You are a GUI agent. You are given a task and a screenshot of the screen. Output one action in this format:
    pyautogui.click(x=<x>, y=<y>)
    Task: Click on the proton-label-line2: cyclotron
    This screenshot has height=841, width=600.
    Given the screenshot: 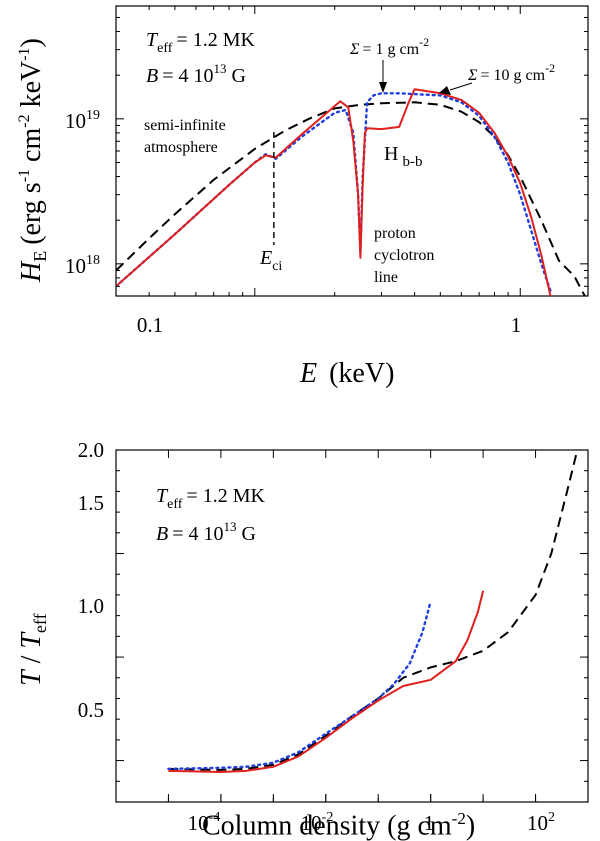 What is the action you would take?
    pyautogui.click(x=404, y=255)
    